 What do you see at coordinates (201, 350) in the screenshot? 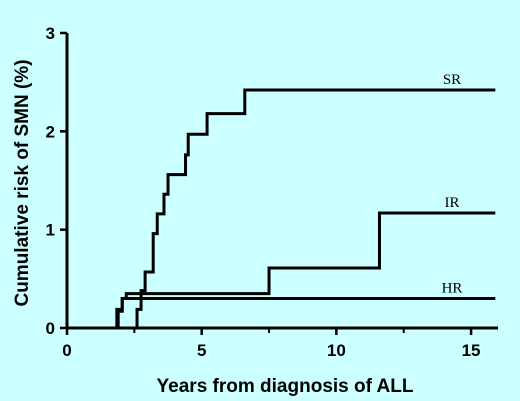
I see `x-tick-label: 5` at bounding box center [201, 350].